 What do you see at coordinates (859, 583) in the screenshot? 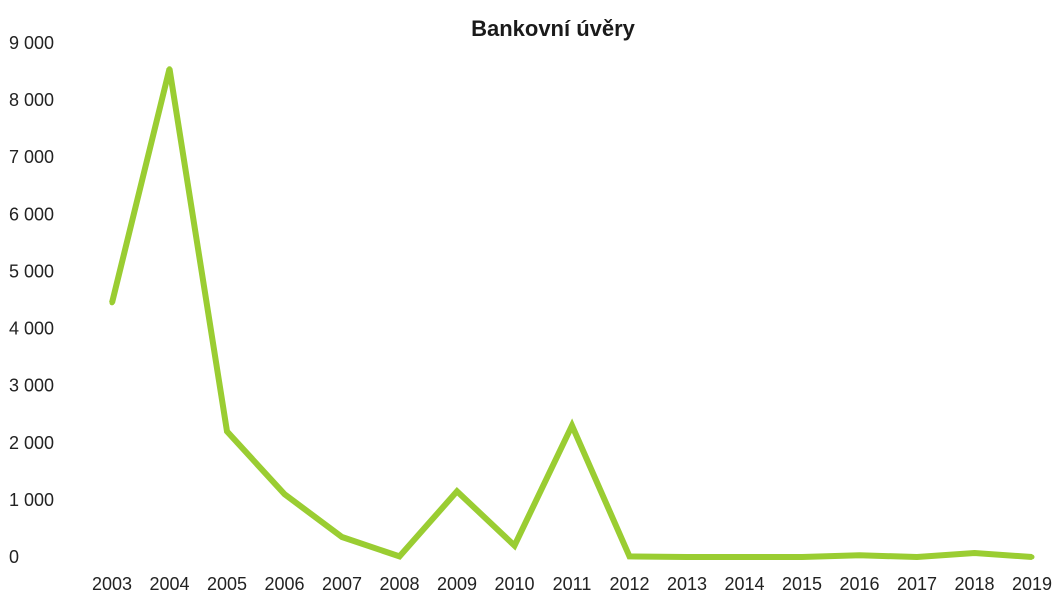
I see `x-tick-label: 2016` at bounding box center [859, 583].